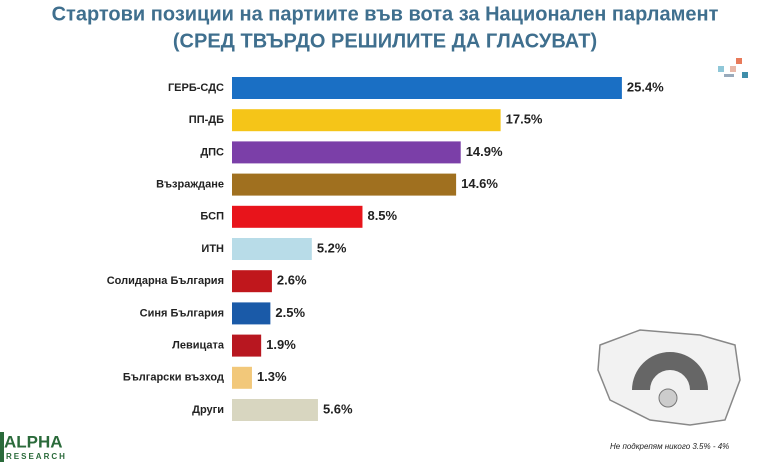 The image size is (770, 462). I want to click on value-label: 14.6%, so click(479, 183).